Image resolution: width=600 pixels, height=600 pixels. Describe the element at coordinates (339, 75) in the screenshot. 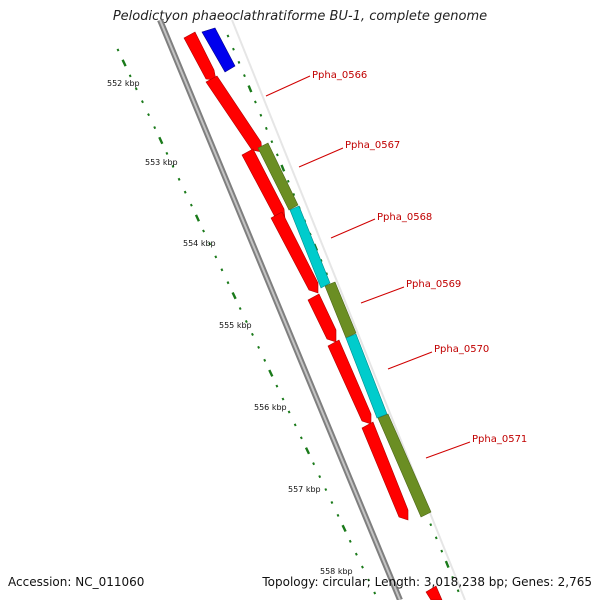

I see `gene-label: Ppha_0566` at that location.